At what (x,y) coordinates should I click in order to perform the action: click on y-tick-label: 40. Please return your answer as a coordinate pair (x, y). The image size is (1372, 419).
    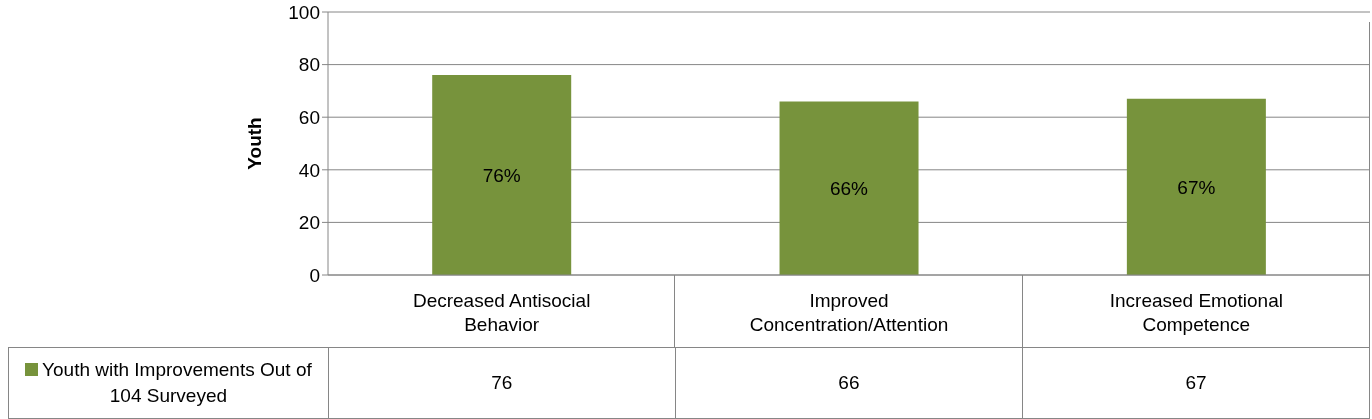
    Looking at the image, I should click on (309, 170).